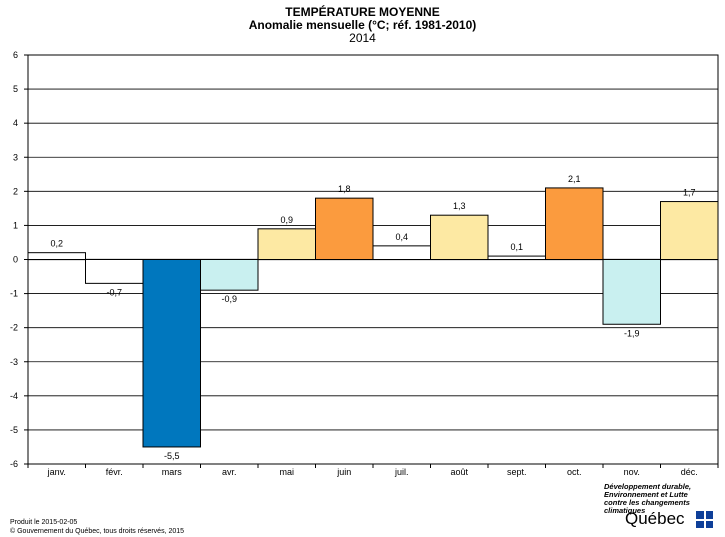 The width and height of the screenshot is (725, 537). What do you see at coordinates (459, 472) in the screenshot?
I see `x-tick-label: août` at bounding box center [459, 472].